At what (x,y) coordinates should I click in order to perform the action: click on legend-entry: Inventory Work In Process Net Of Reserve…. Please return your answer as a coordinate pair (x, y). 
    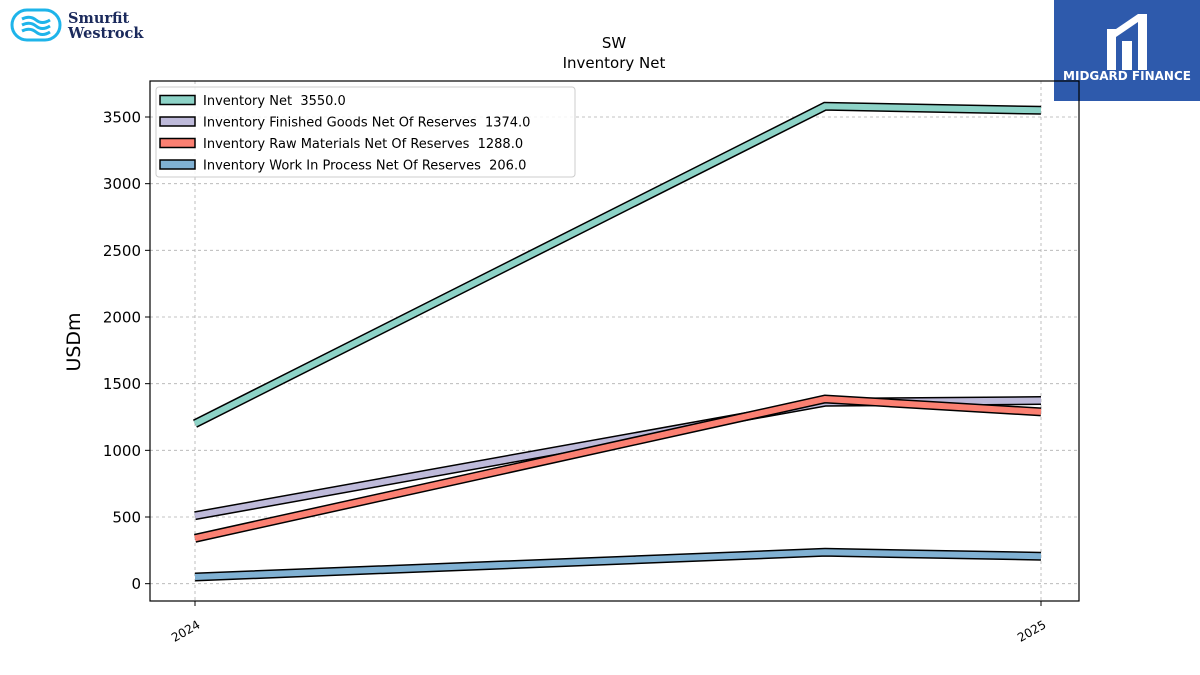
    Looking at the image, I should click on (364, 166).